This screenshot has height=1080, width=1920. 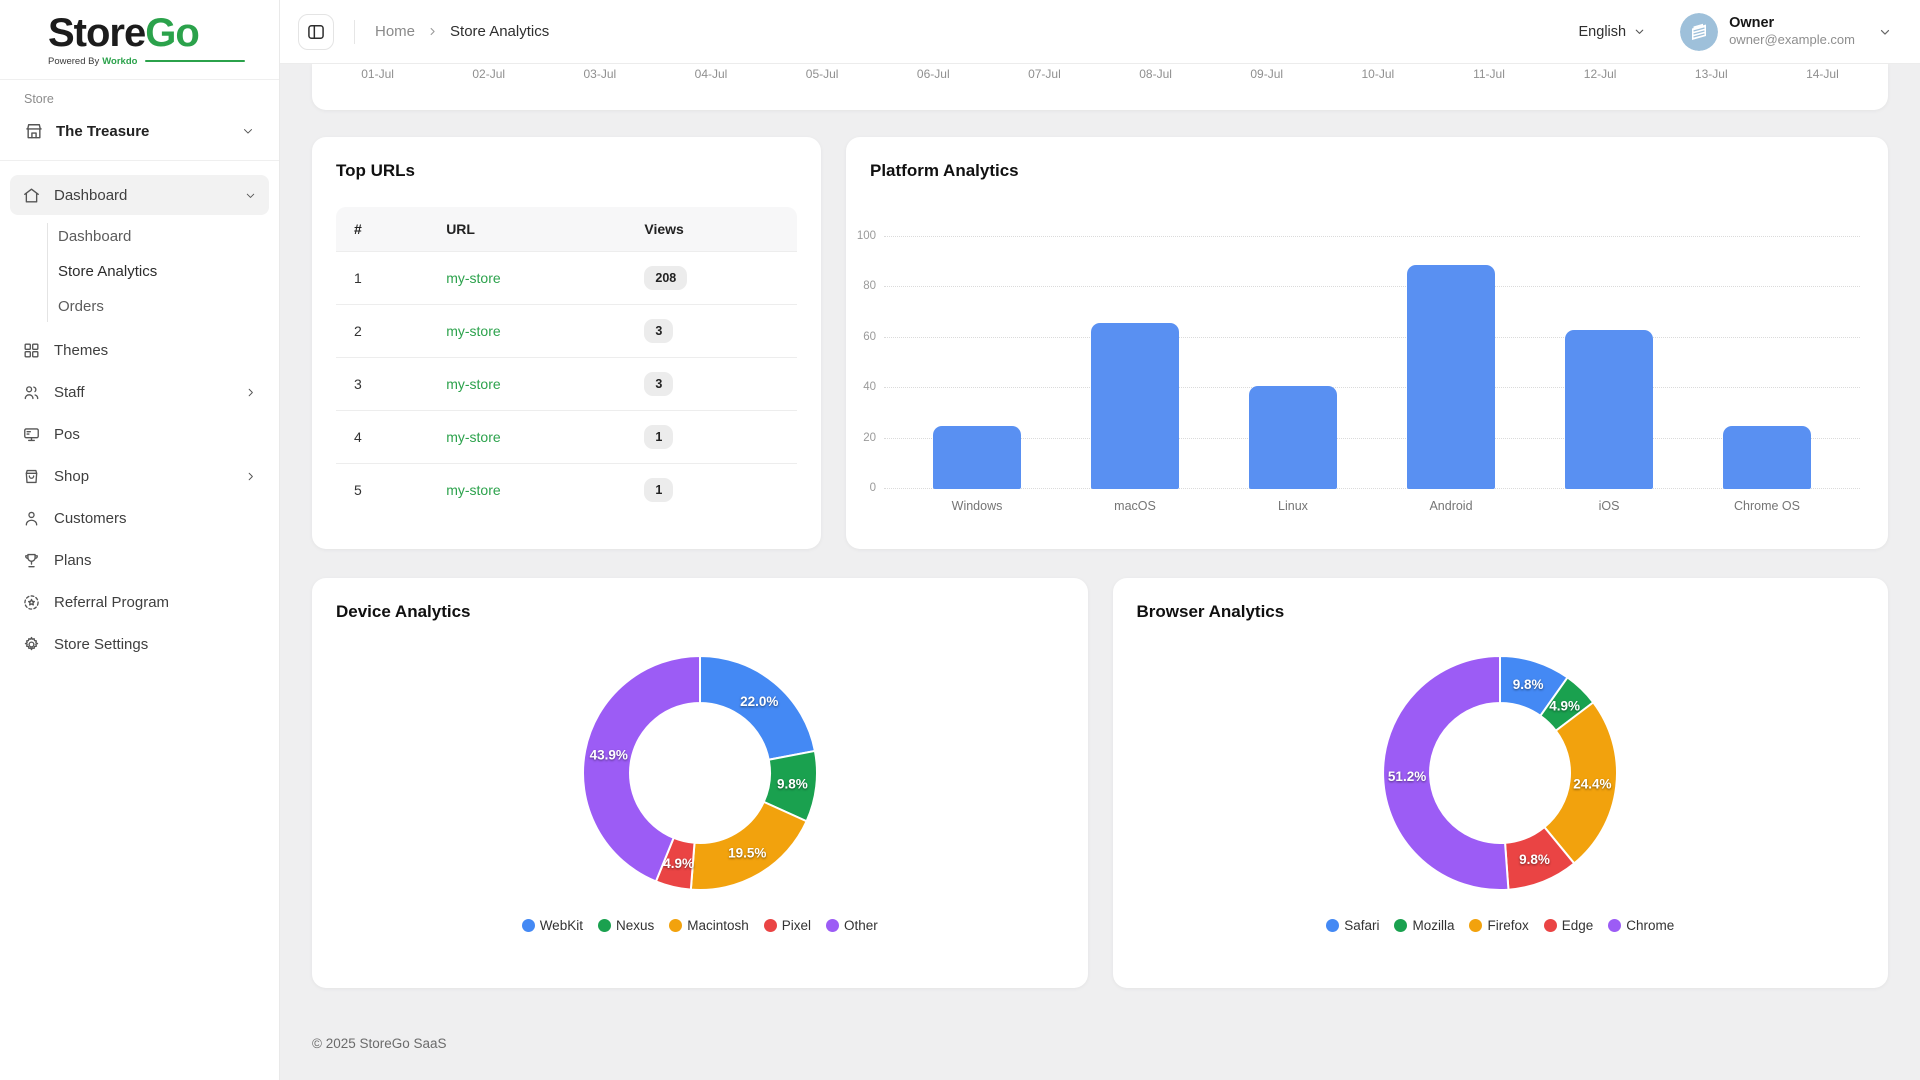 I want to click on x-axis-label: 06-Jul, so click(x=933, y=74).